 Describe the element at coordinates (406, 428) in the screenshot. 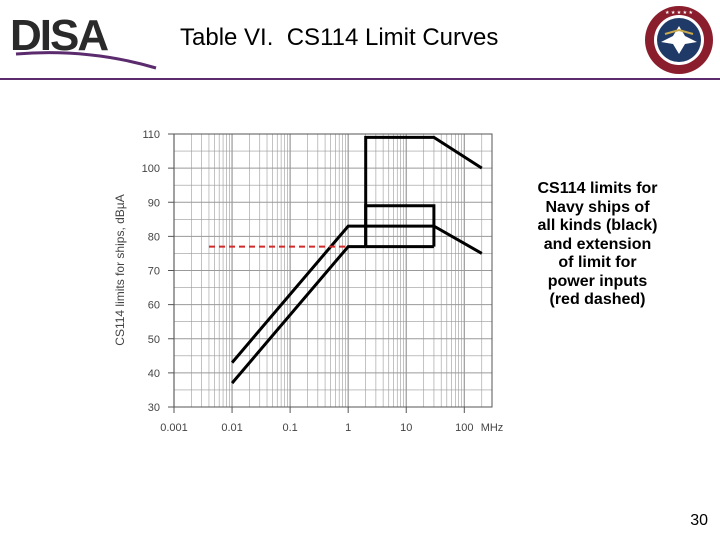

I see `x-tick-label: 10` at that location.